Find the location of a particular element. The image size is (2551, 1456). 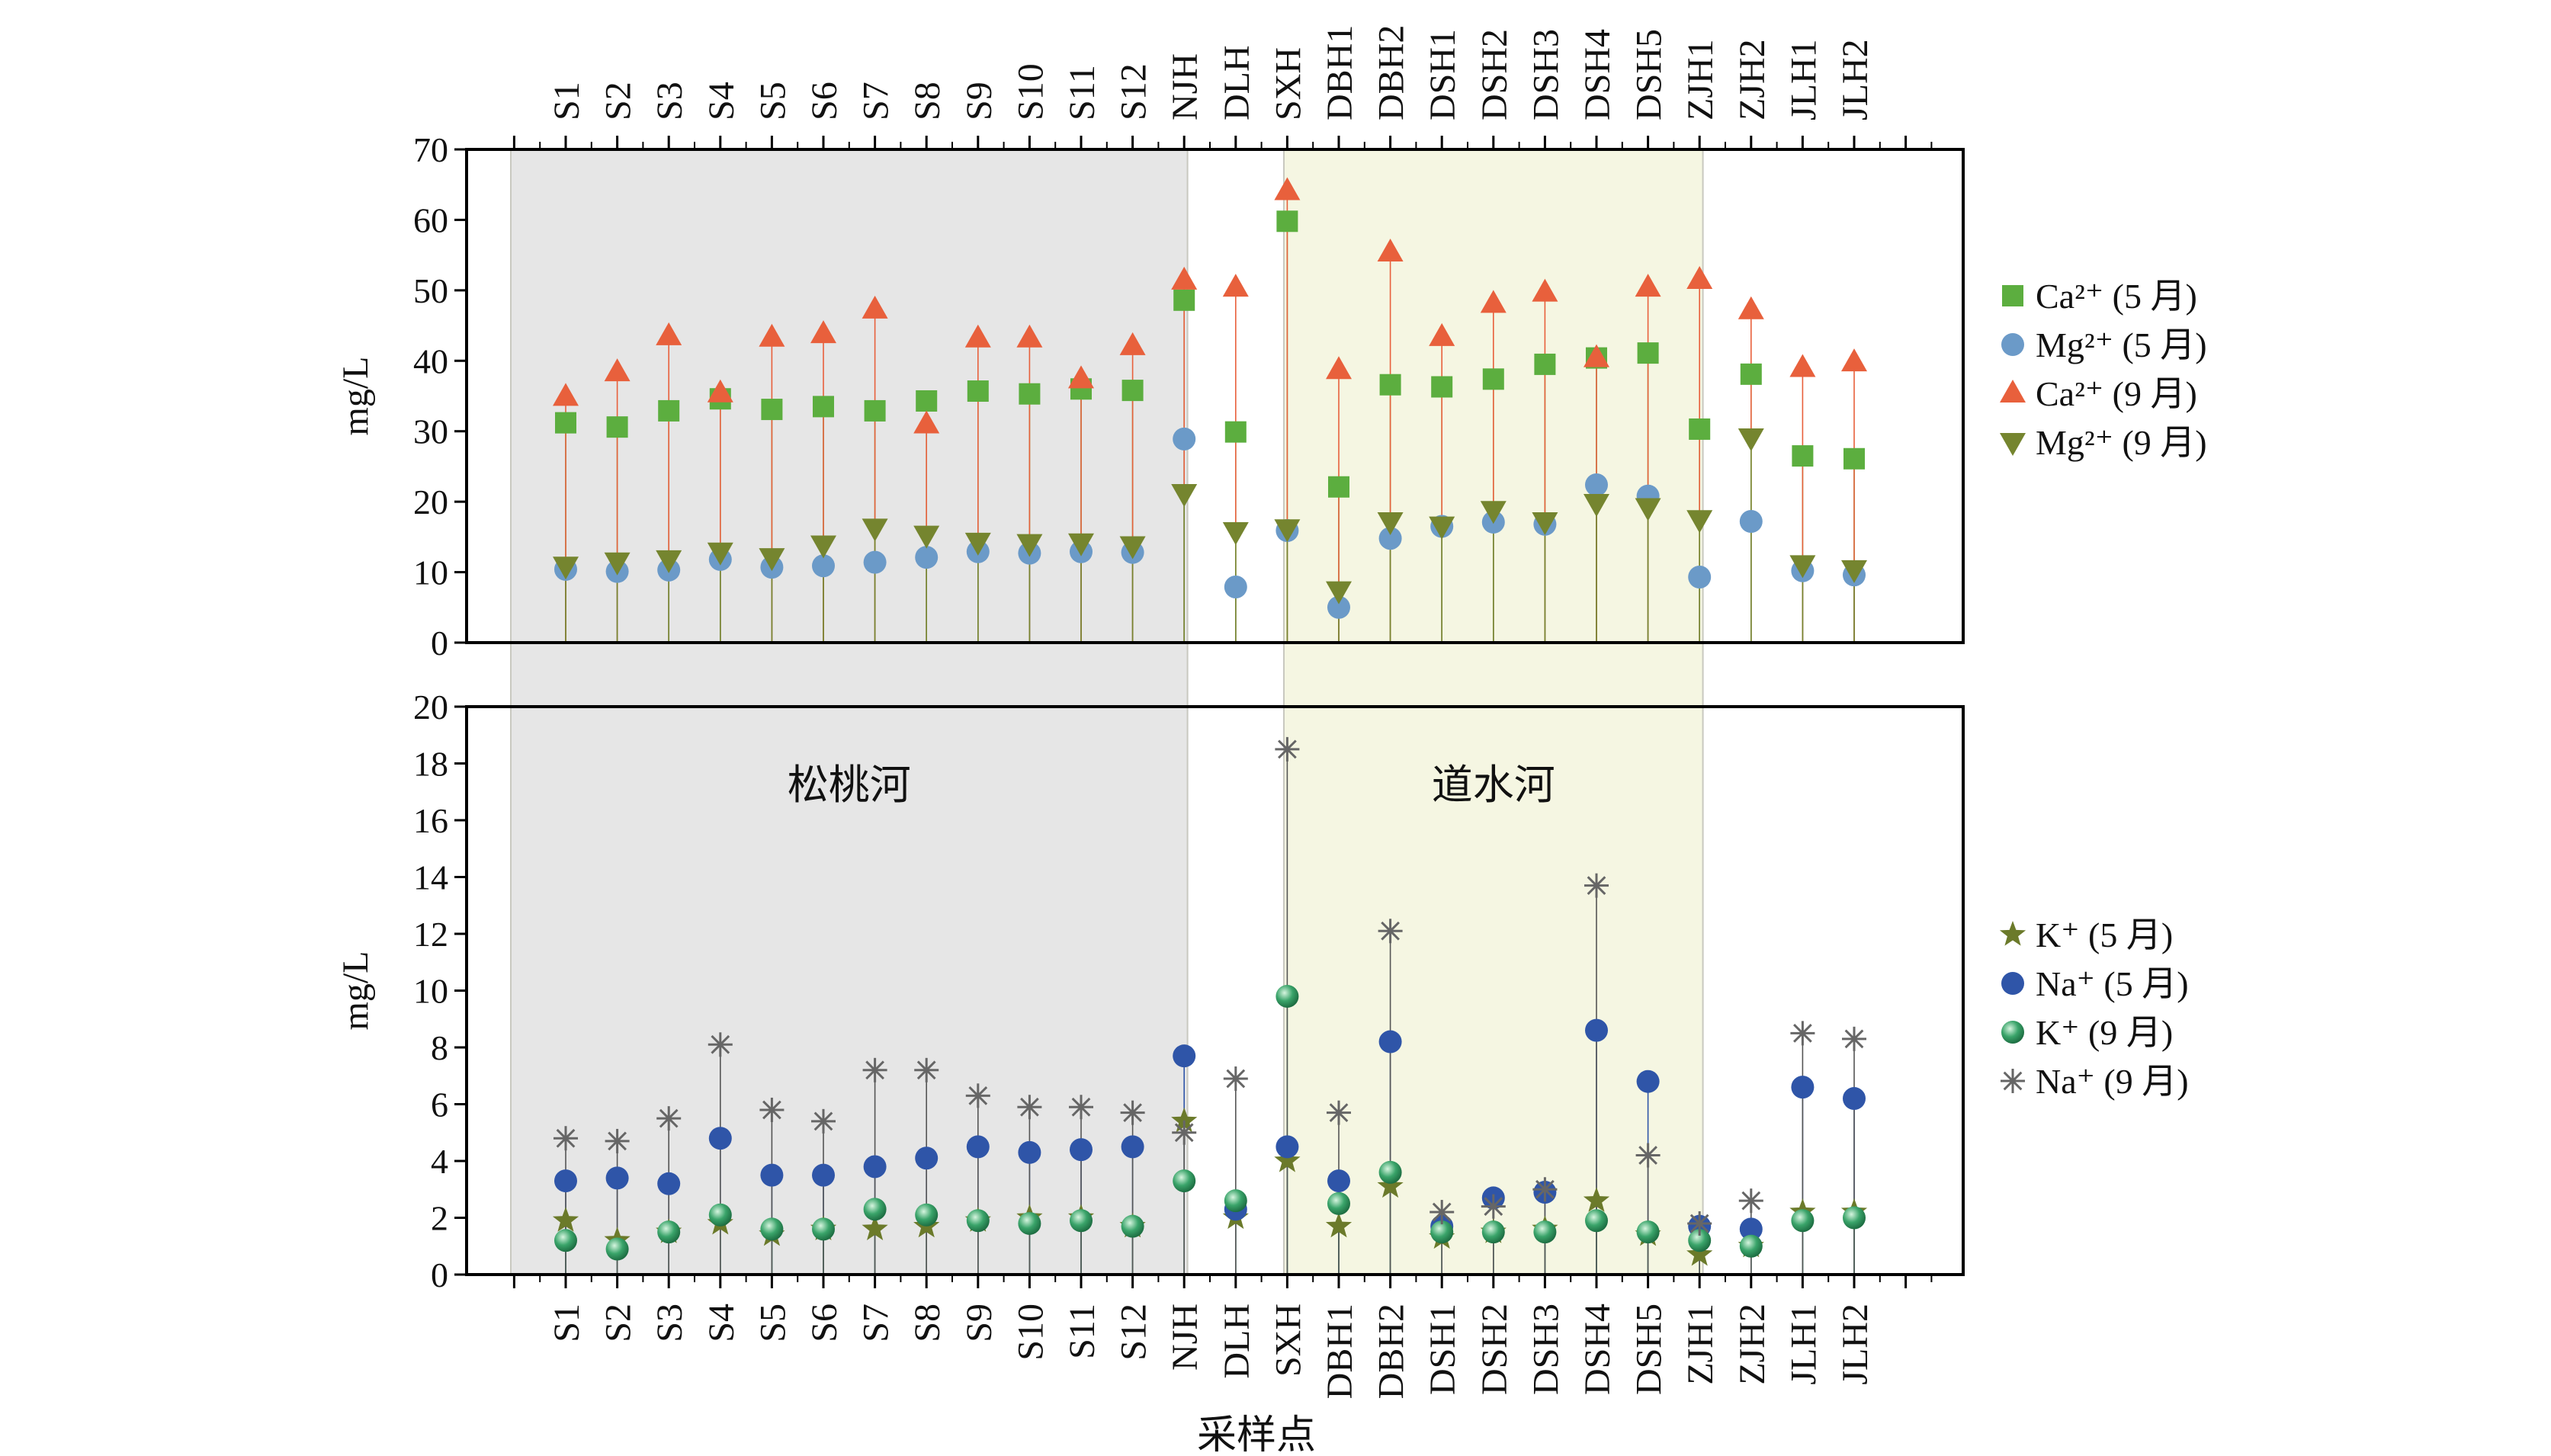

xtick-label-bottom-S2: S2 is located at coordinates (618, 1323).